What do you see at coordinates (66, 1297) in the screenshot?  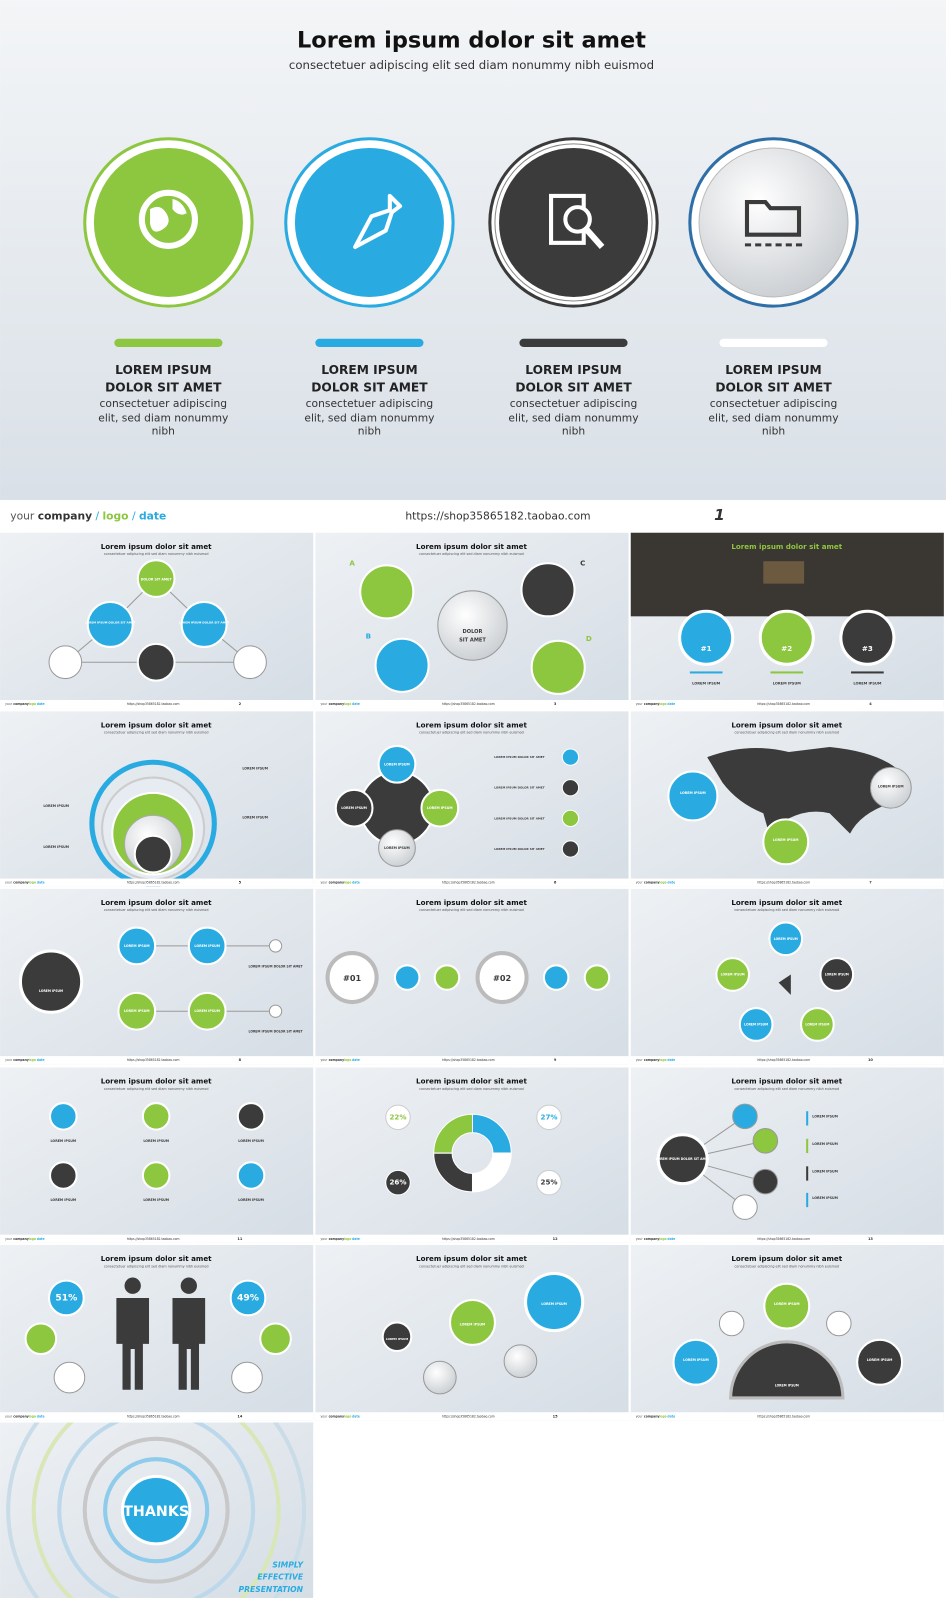 I see `label: 51%` at bounding box center [66, 1297].